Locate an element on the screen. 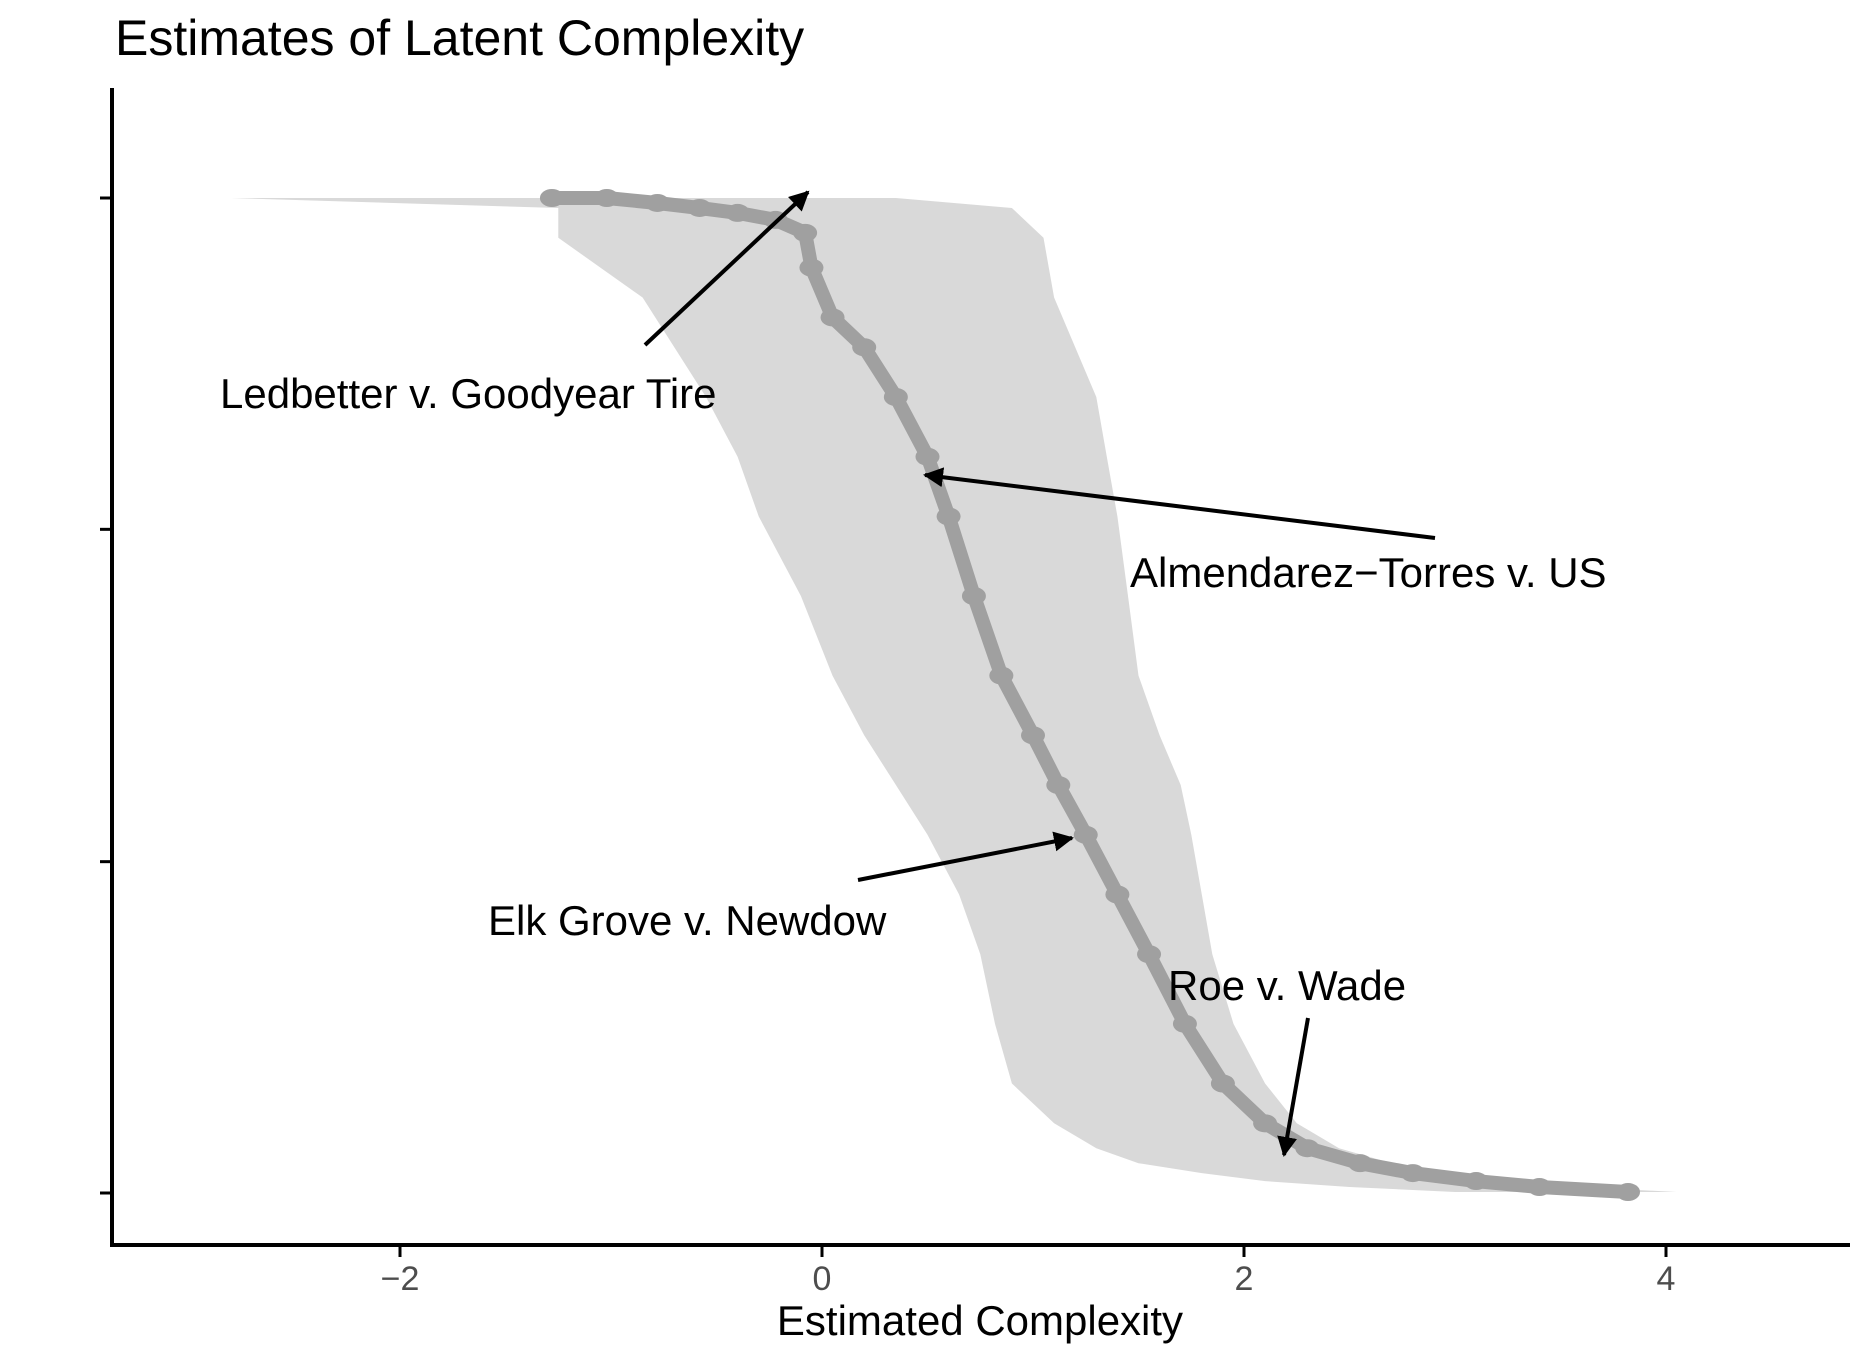 The image size is (1876, 1364). annotation-label-almendarez: Almendarez−Torres v. US is located at coordinates (1368, 572).